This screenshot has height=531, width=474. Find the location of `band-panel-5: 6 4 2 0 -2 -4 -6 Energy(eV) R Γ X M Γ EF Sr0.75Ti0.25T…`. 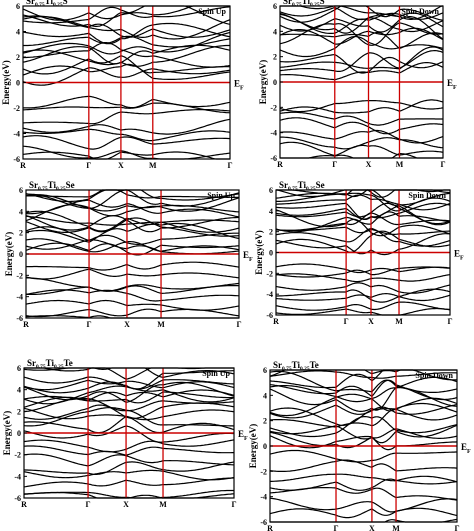

band-panel-5: 6 4 2 0 -2 -4 -6 Energy(eV) R Γ X M Γ EF Sr0.75Ti0.25T… is located at coordinates (125, 433).